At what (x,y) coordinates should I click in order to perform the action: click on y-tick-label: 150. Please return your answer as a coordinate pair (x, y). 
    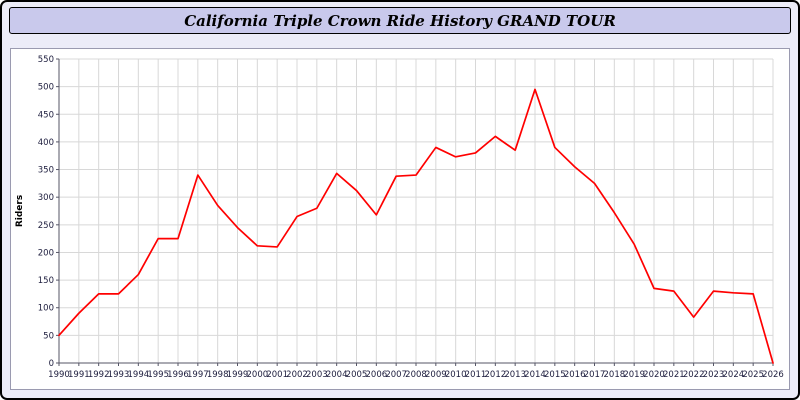
    Looking at the image, I should click on (46, 281).